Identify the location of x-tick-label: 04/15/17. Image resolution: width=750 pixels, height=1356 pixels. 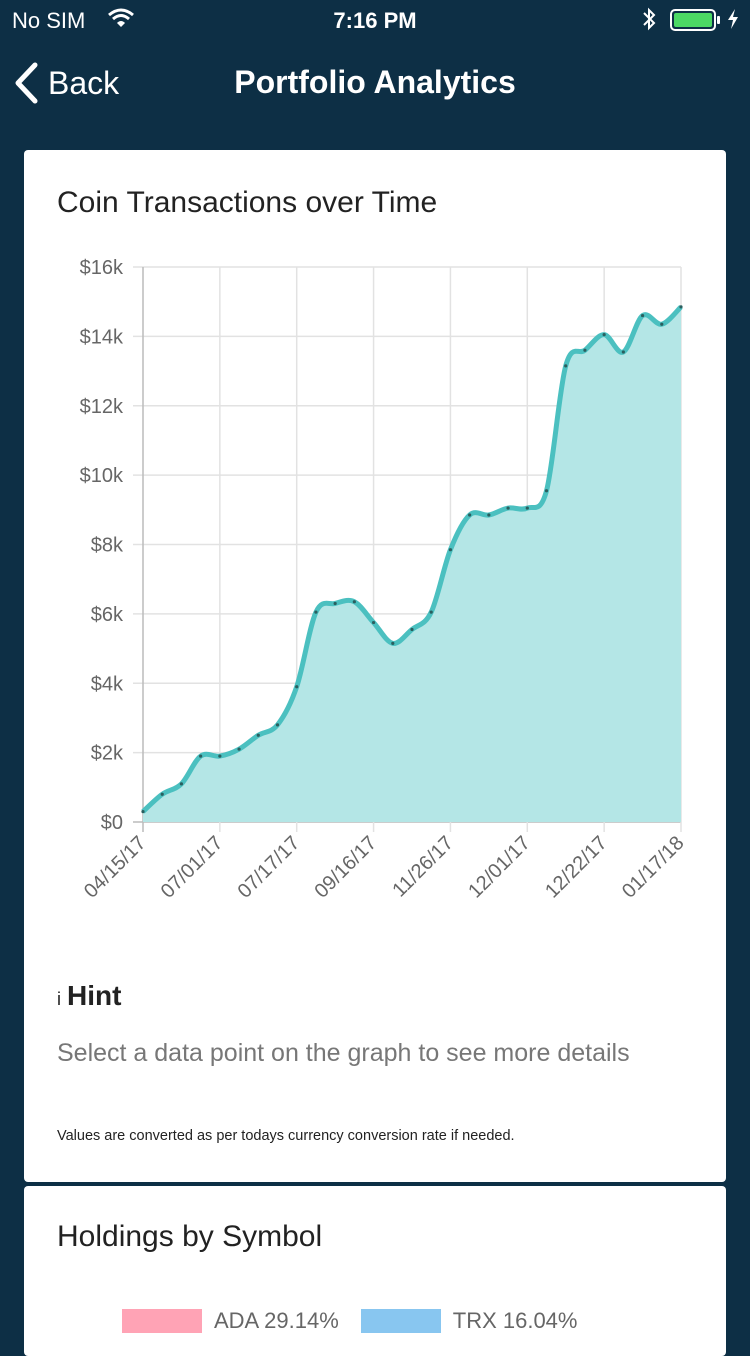
(115, 867).